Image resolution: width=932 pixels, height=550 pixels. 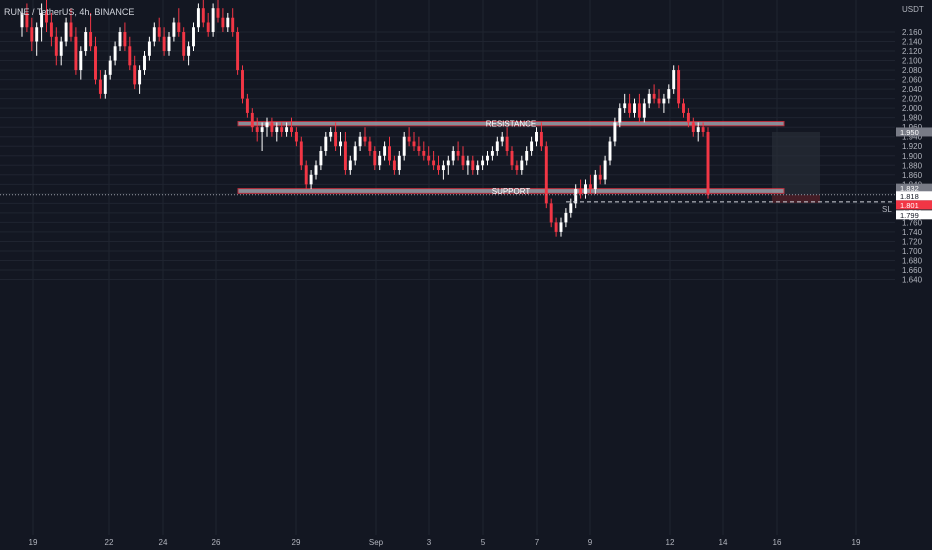 What do you see at coordinates (796, 163) in the screenshot?
I see `target-zone` at bounding box center [796, 163].